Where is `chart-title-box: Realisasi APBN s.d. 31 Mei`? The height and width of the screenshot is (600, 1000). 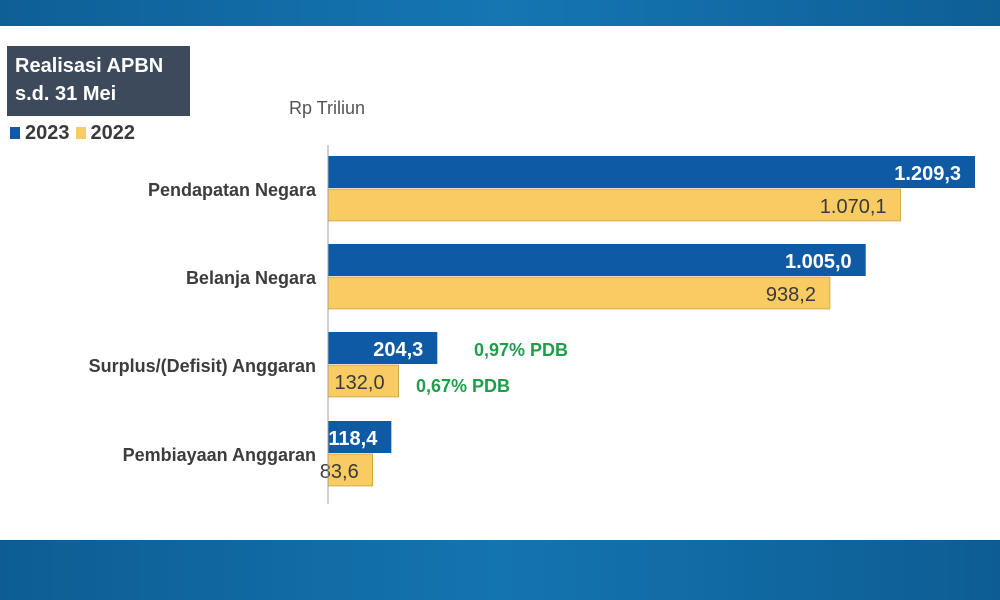
chart-title-box: Realisasi APBN s.d. 31 Mei is located at coordinates (98, 81).